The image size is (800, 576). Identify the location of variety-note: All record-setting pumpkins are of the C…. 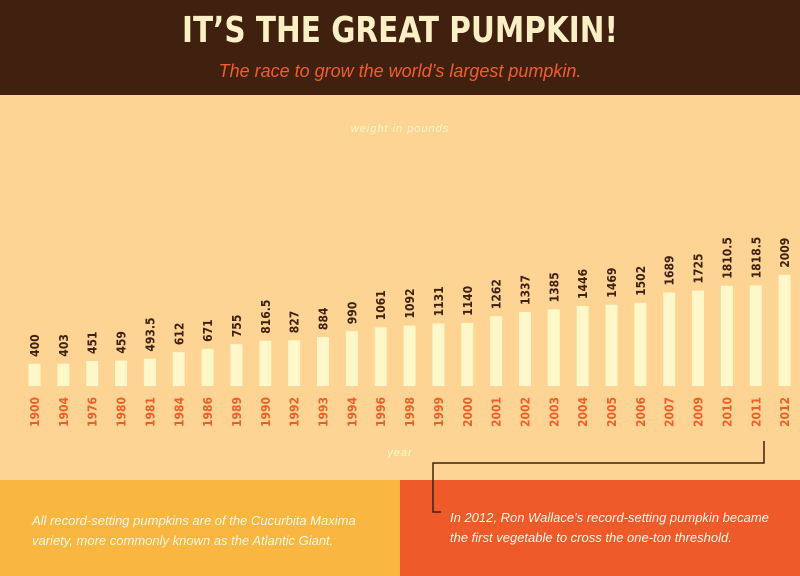
(194, 530).